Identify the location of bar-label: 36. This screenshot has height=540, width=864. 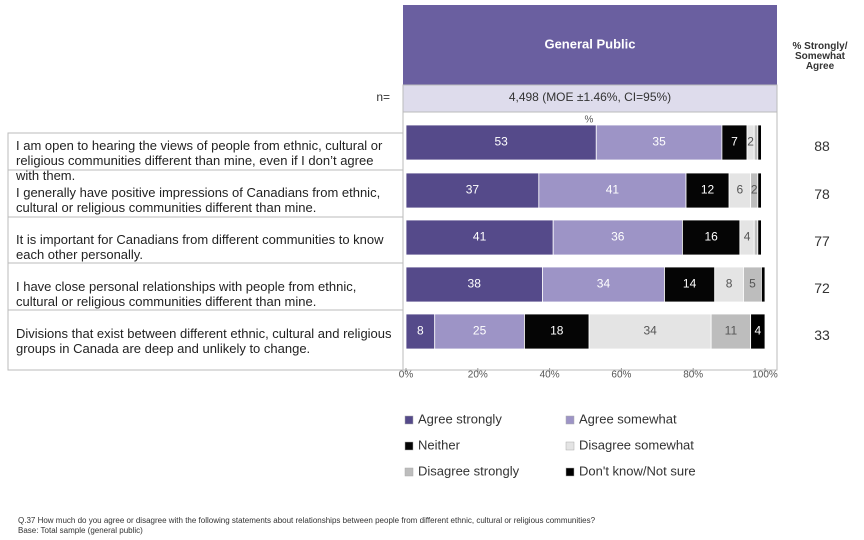
(618, 237).